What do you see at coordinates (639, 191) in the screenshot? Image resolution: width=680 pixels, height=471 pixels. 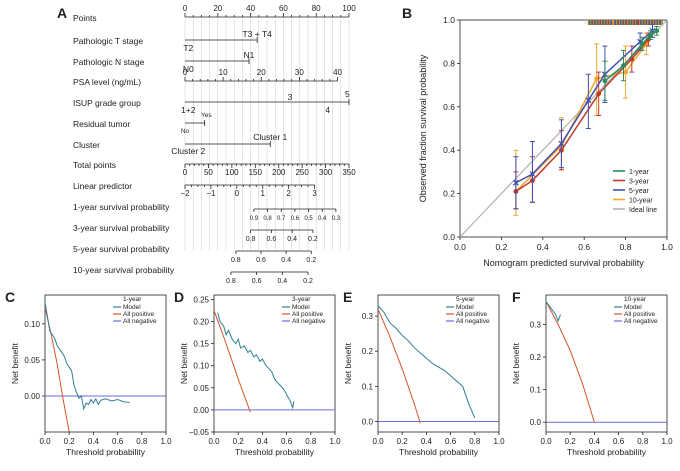 I see `legend-label: 5-year` at bounding box center [639, 191].